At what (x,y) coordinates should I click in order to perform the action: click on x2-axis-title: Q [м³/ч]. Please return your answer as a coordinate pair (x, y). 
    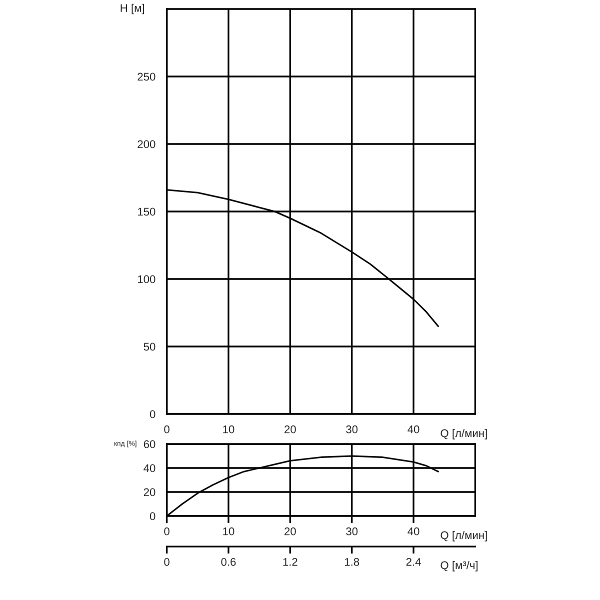
    Looking at the image, I should click on (459, 566).